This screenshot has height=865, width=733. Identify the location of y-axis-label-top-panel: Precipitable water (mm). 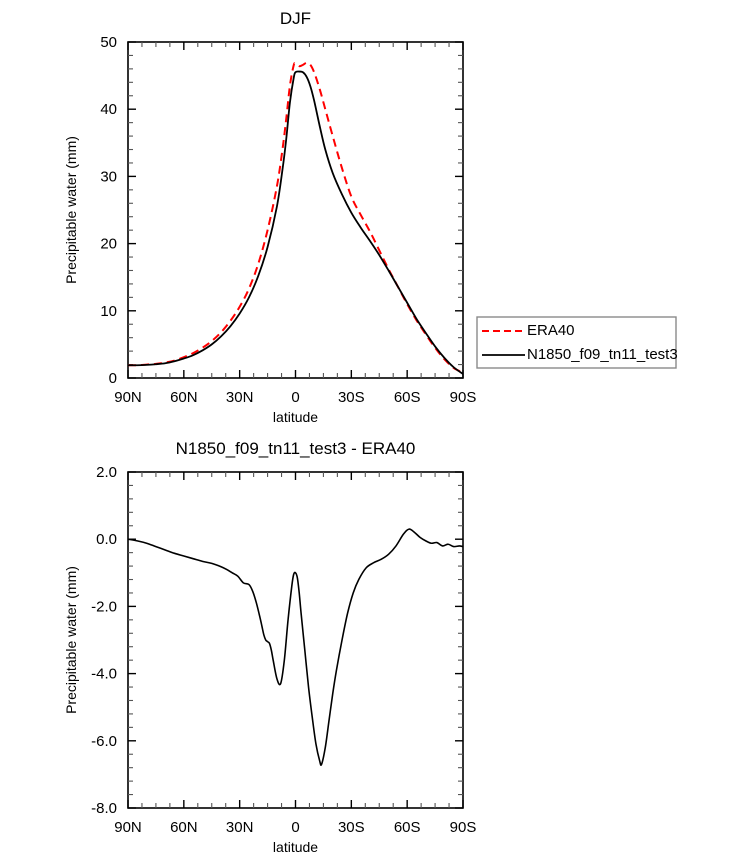
(71, 210).